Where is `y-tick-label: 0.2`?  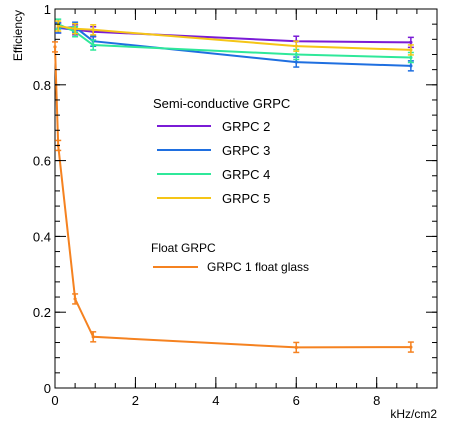
y-tick-label: 0.2 is located at coordinates (42, 312).